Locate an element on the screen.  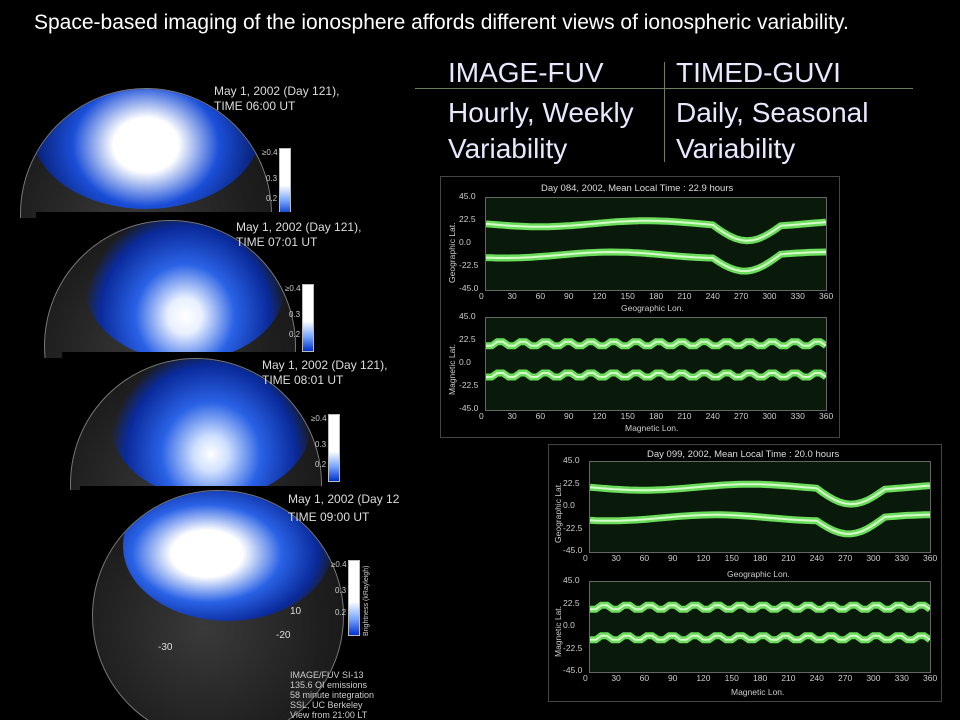
timed-guvi-variability-line2: Variability is located at coordinates (736, 148).